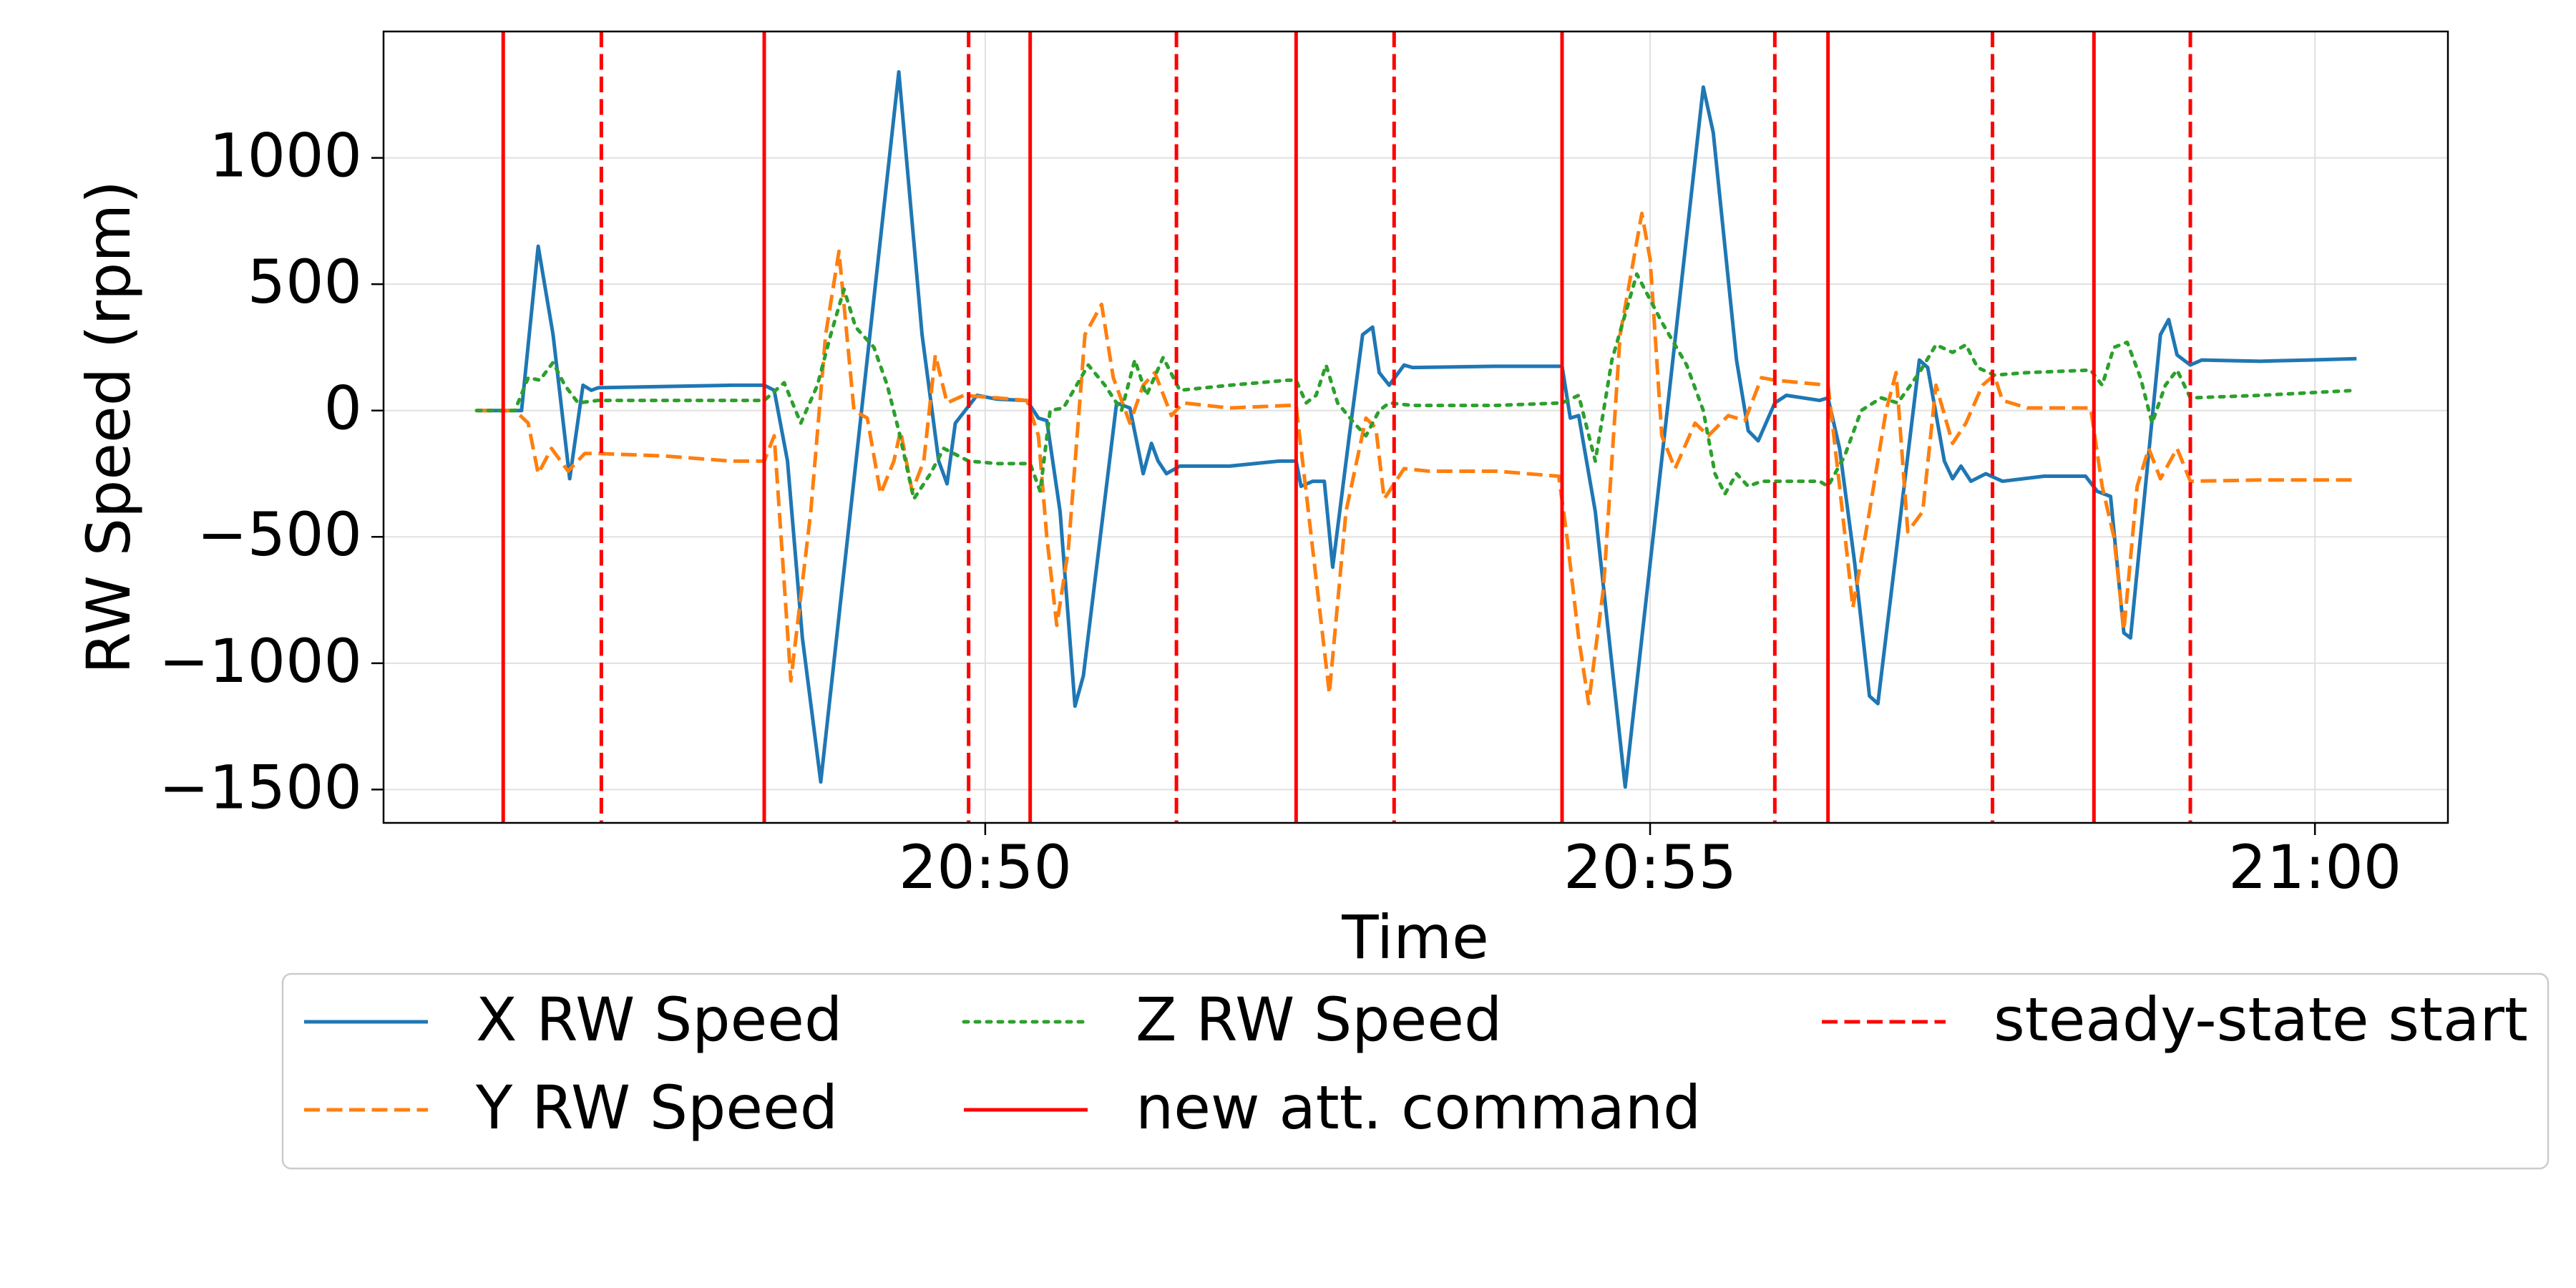 Image resolution: width=2576 pixels, height=1288 pixels. I want to click on x-axis-label: Time, so click(1415, 937).